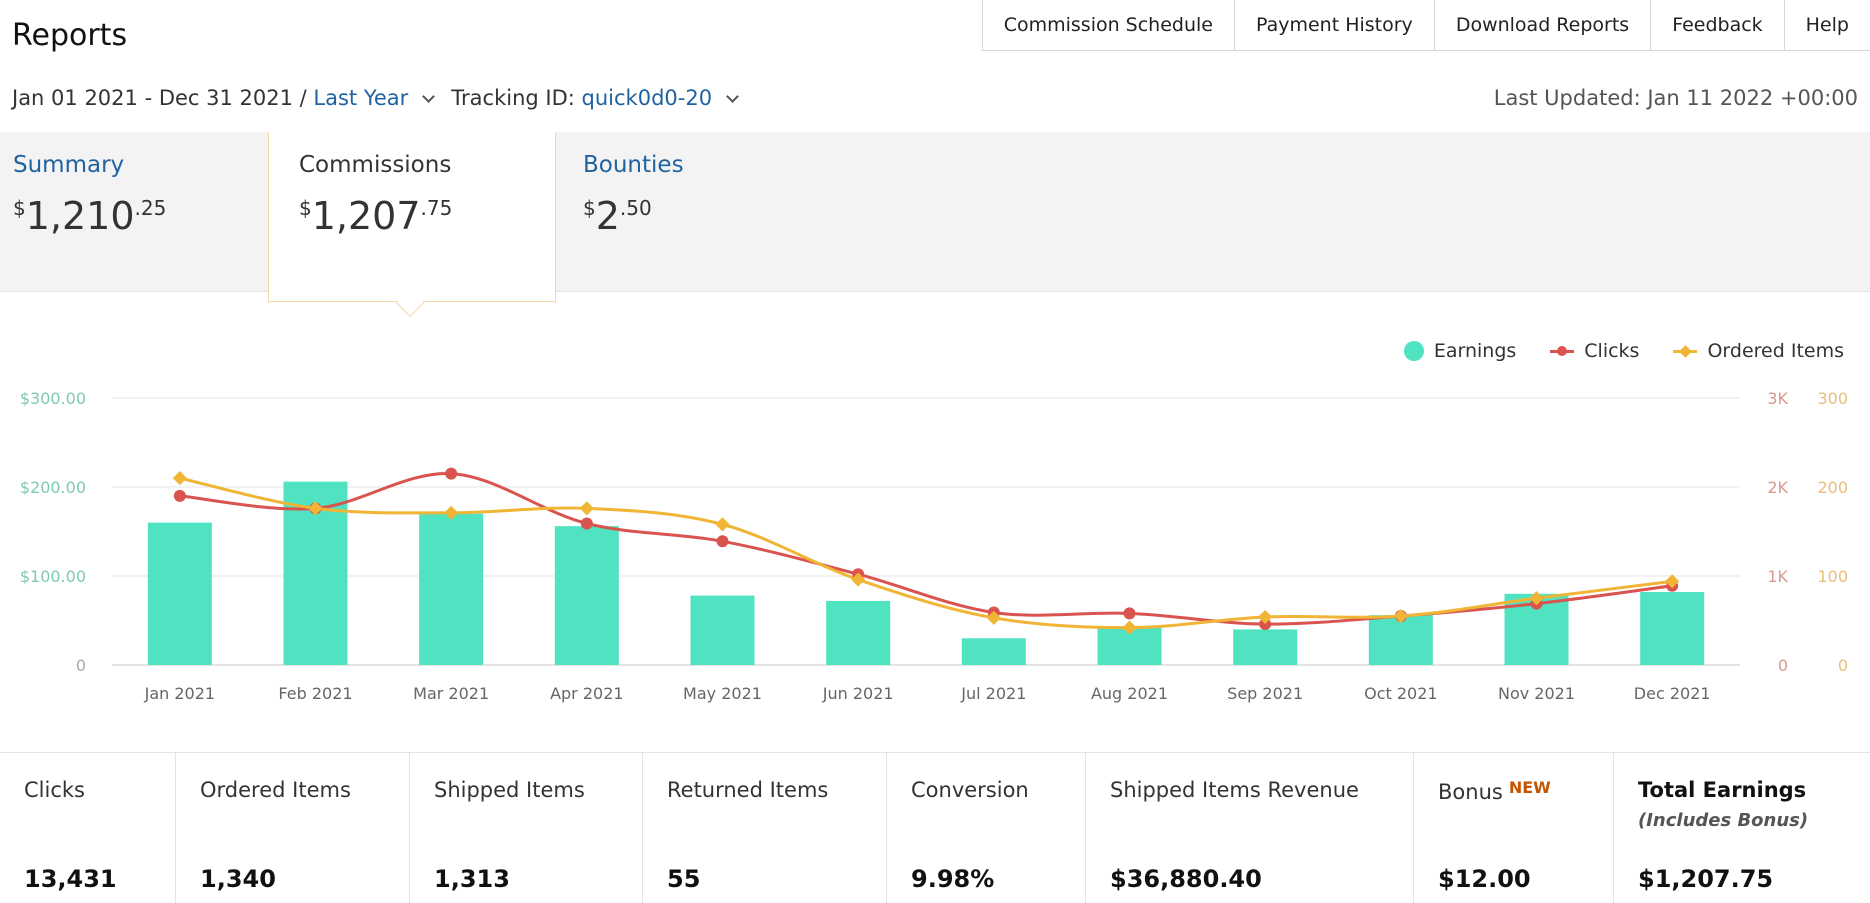 Image resolution: width=1870 pixels, height=903 pixels. Describe the element at coordinates (275, 790) in the screenshot. I see `stat-label: Ordered Items` at that location.